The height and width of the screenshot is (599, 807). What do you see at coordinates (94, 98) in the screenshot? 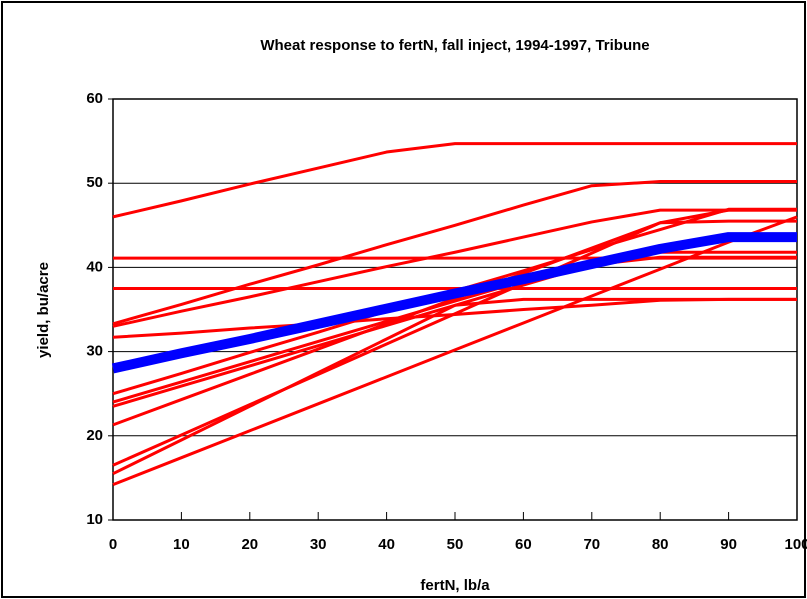
I see `y-tick-label: 60` at bounding box center [94, 98].